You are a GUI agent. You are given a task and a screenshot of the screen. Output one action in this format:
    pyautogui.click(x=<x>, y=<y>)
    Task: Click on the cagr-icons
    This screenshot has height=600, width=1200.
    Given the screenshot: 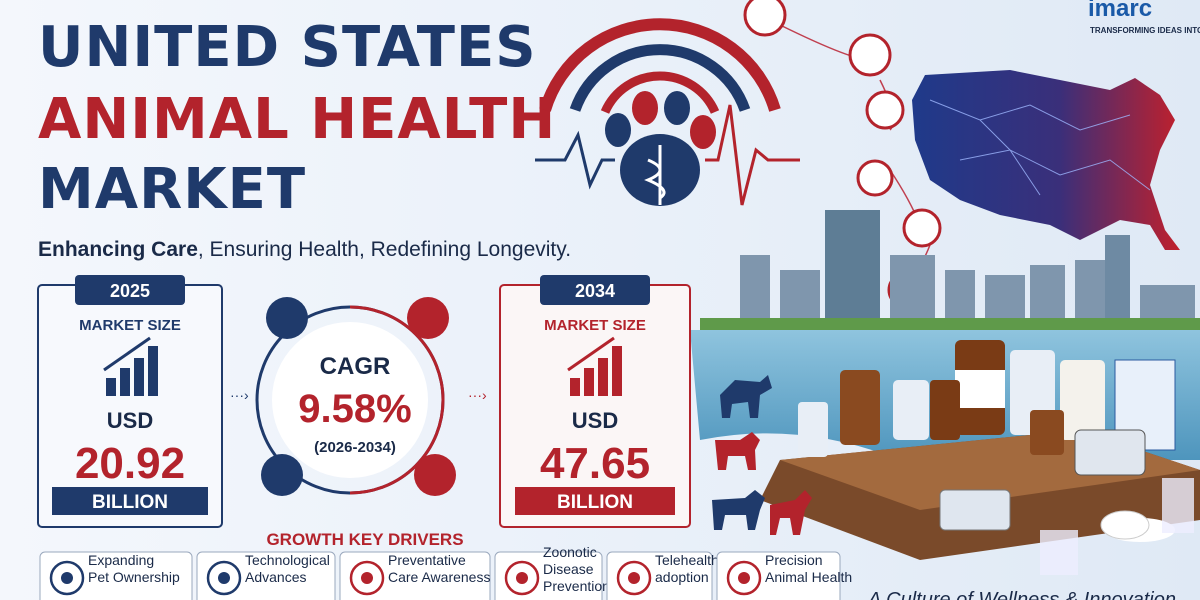 What is the action you would take?
    pyautogui.click(x=358, y=396)
    